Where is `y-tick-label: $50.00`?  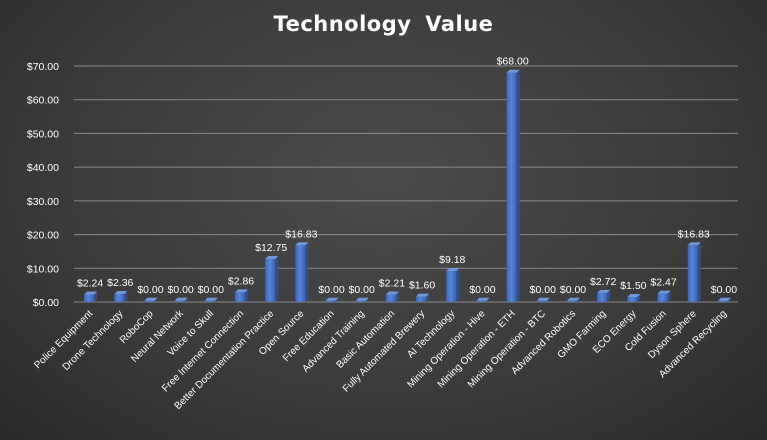
y-tick-label: $50.00 is located at coordinates (43, 134).